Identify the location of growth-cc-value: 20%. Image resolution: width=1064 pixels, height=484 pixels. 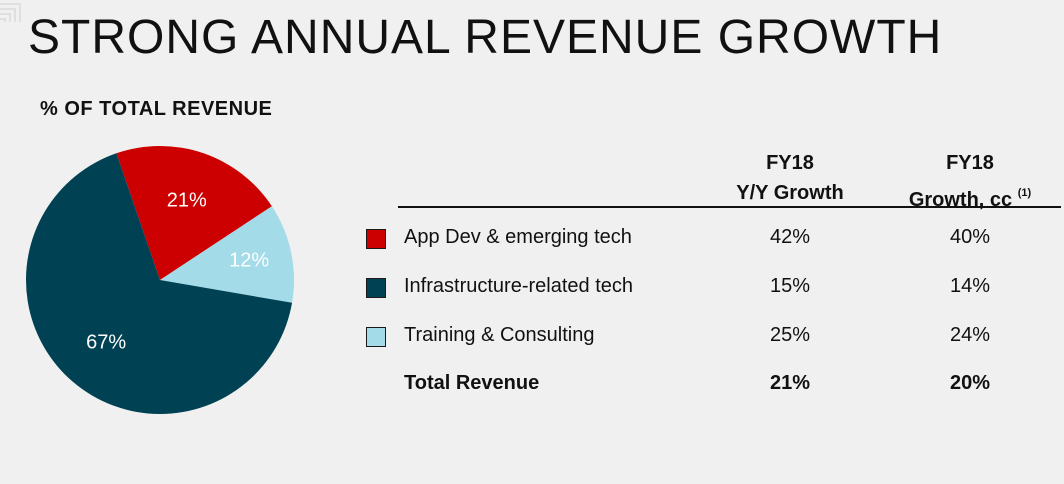
(970, 383).